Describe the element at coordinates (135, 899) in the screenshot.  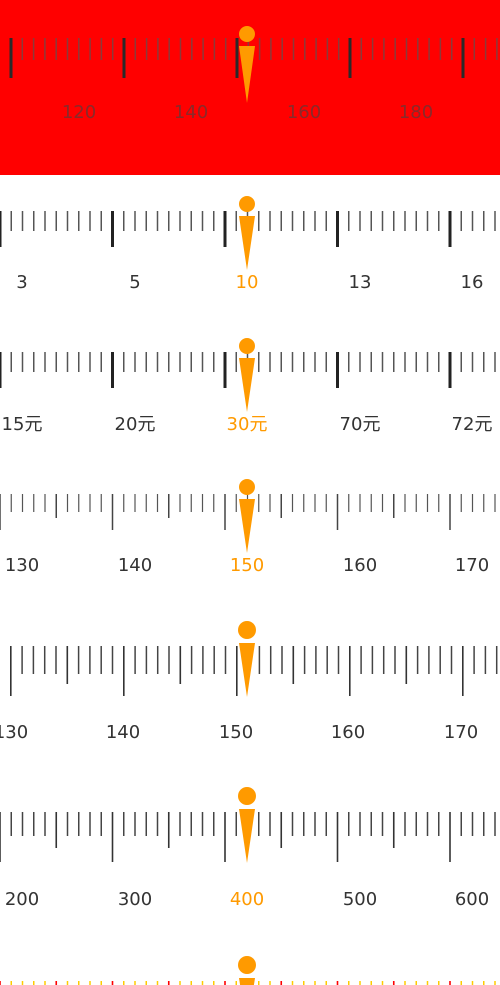
I see `tick-label: 300` at that location.